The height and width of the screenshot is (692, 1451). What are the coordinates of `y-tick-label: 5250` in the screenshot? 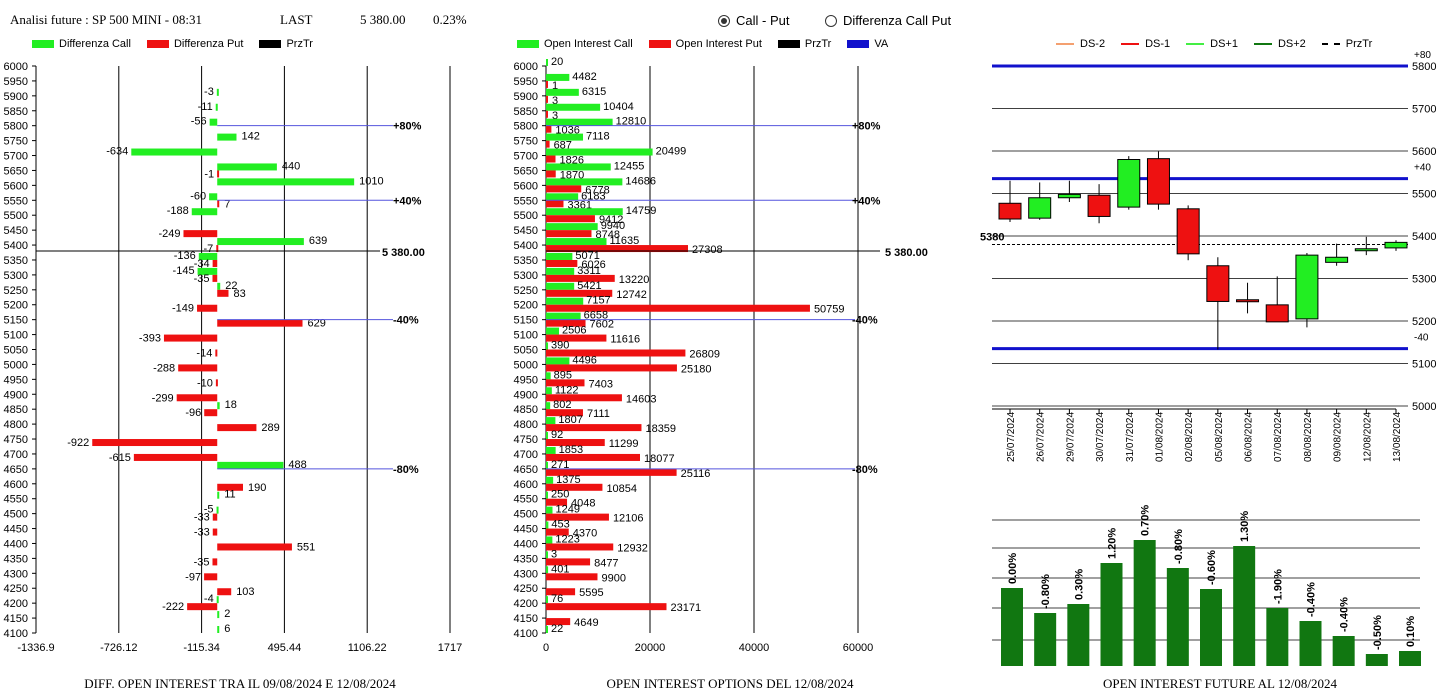 It's located at (16, 291).